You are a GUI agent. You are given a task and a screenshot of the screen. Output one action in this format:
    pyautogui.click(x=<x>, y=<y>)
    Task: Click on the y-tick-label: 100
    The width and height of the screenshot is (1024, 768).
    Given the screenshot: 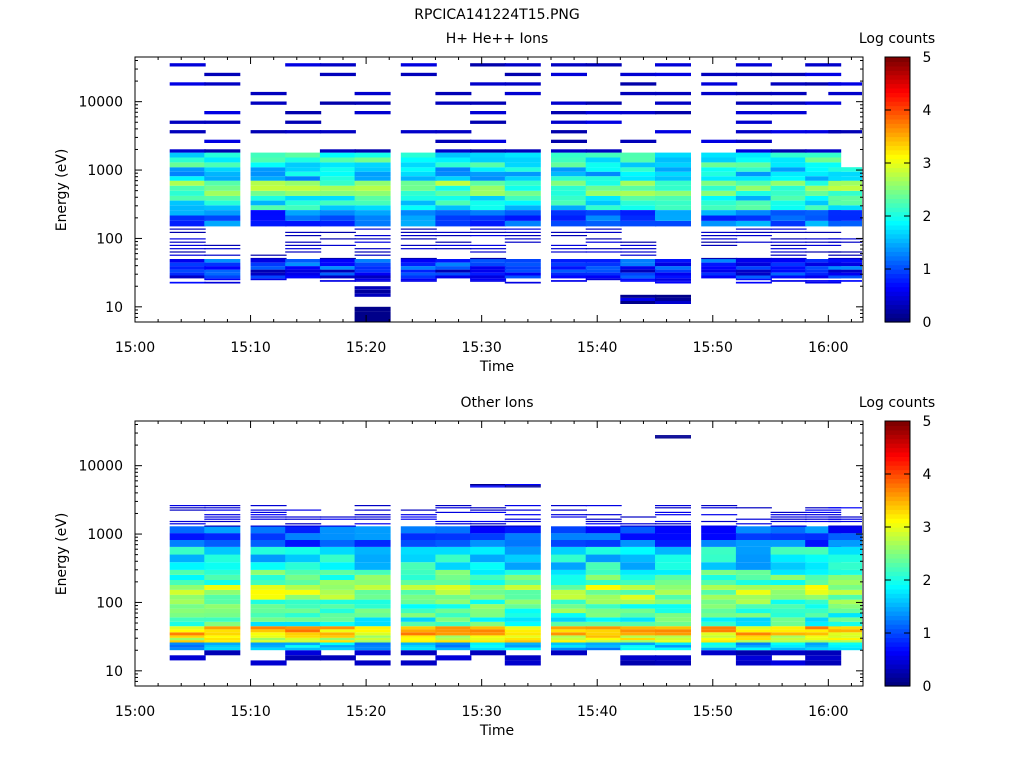 What is the action you would take?
    pyautogui.click(x=109, y=239)
    